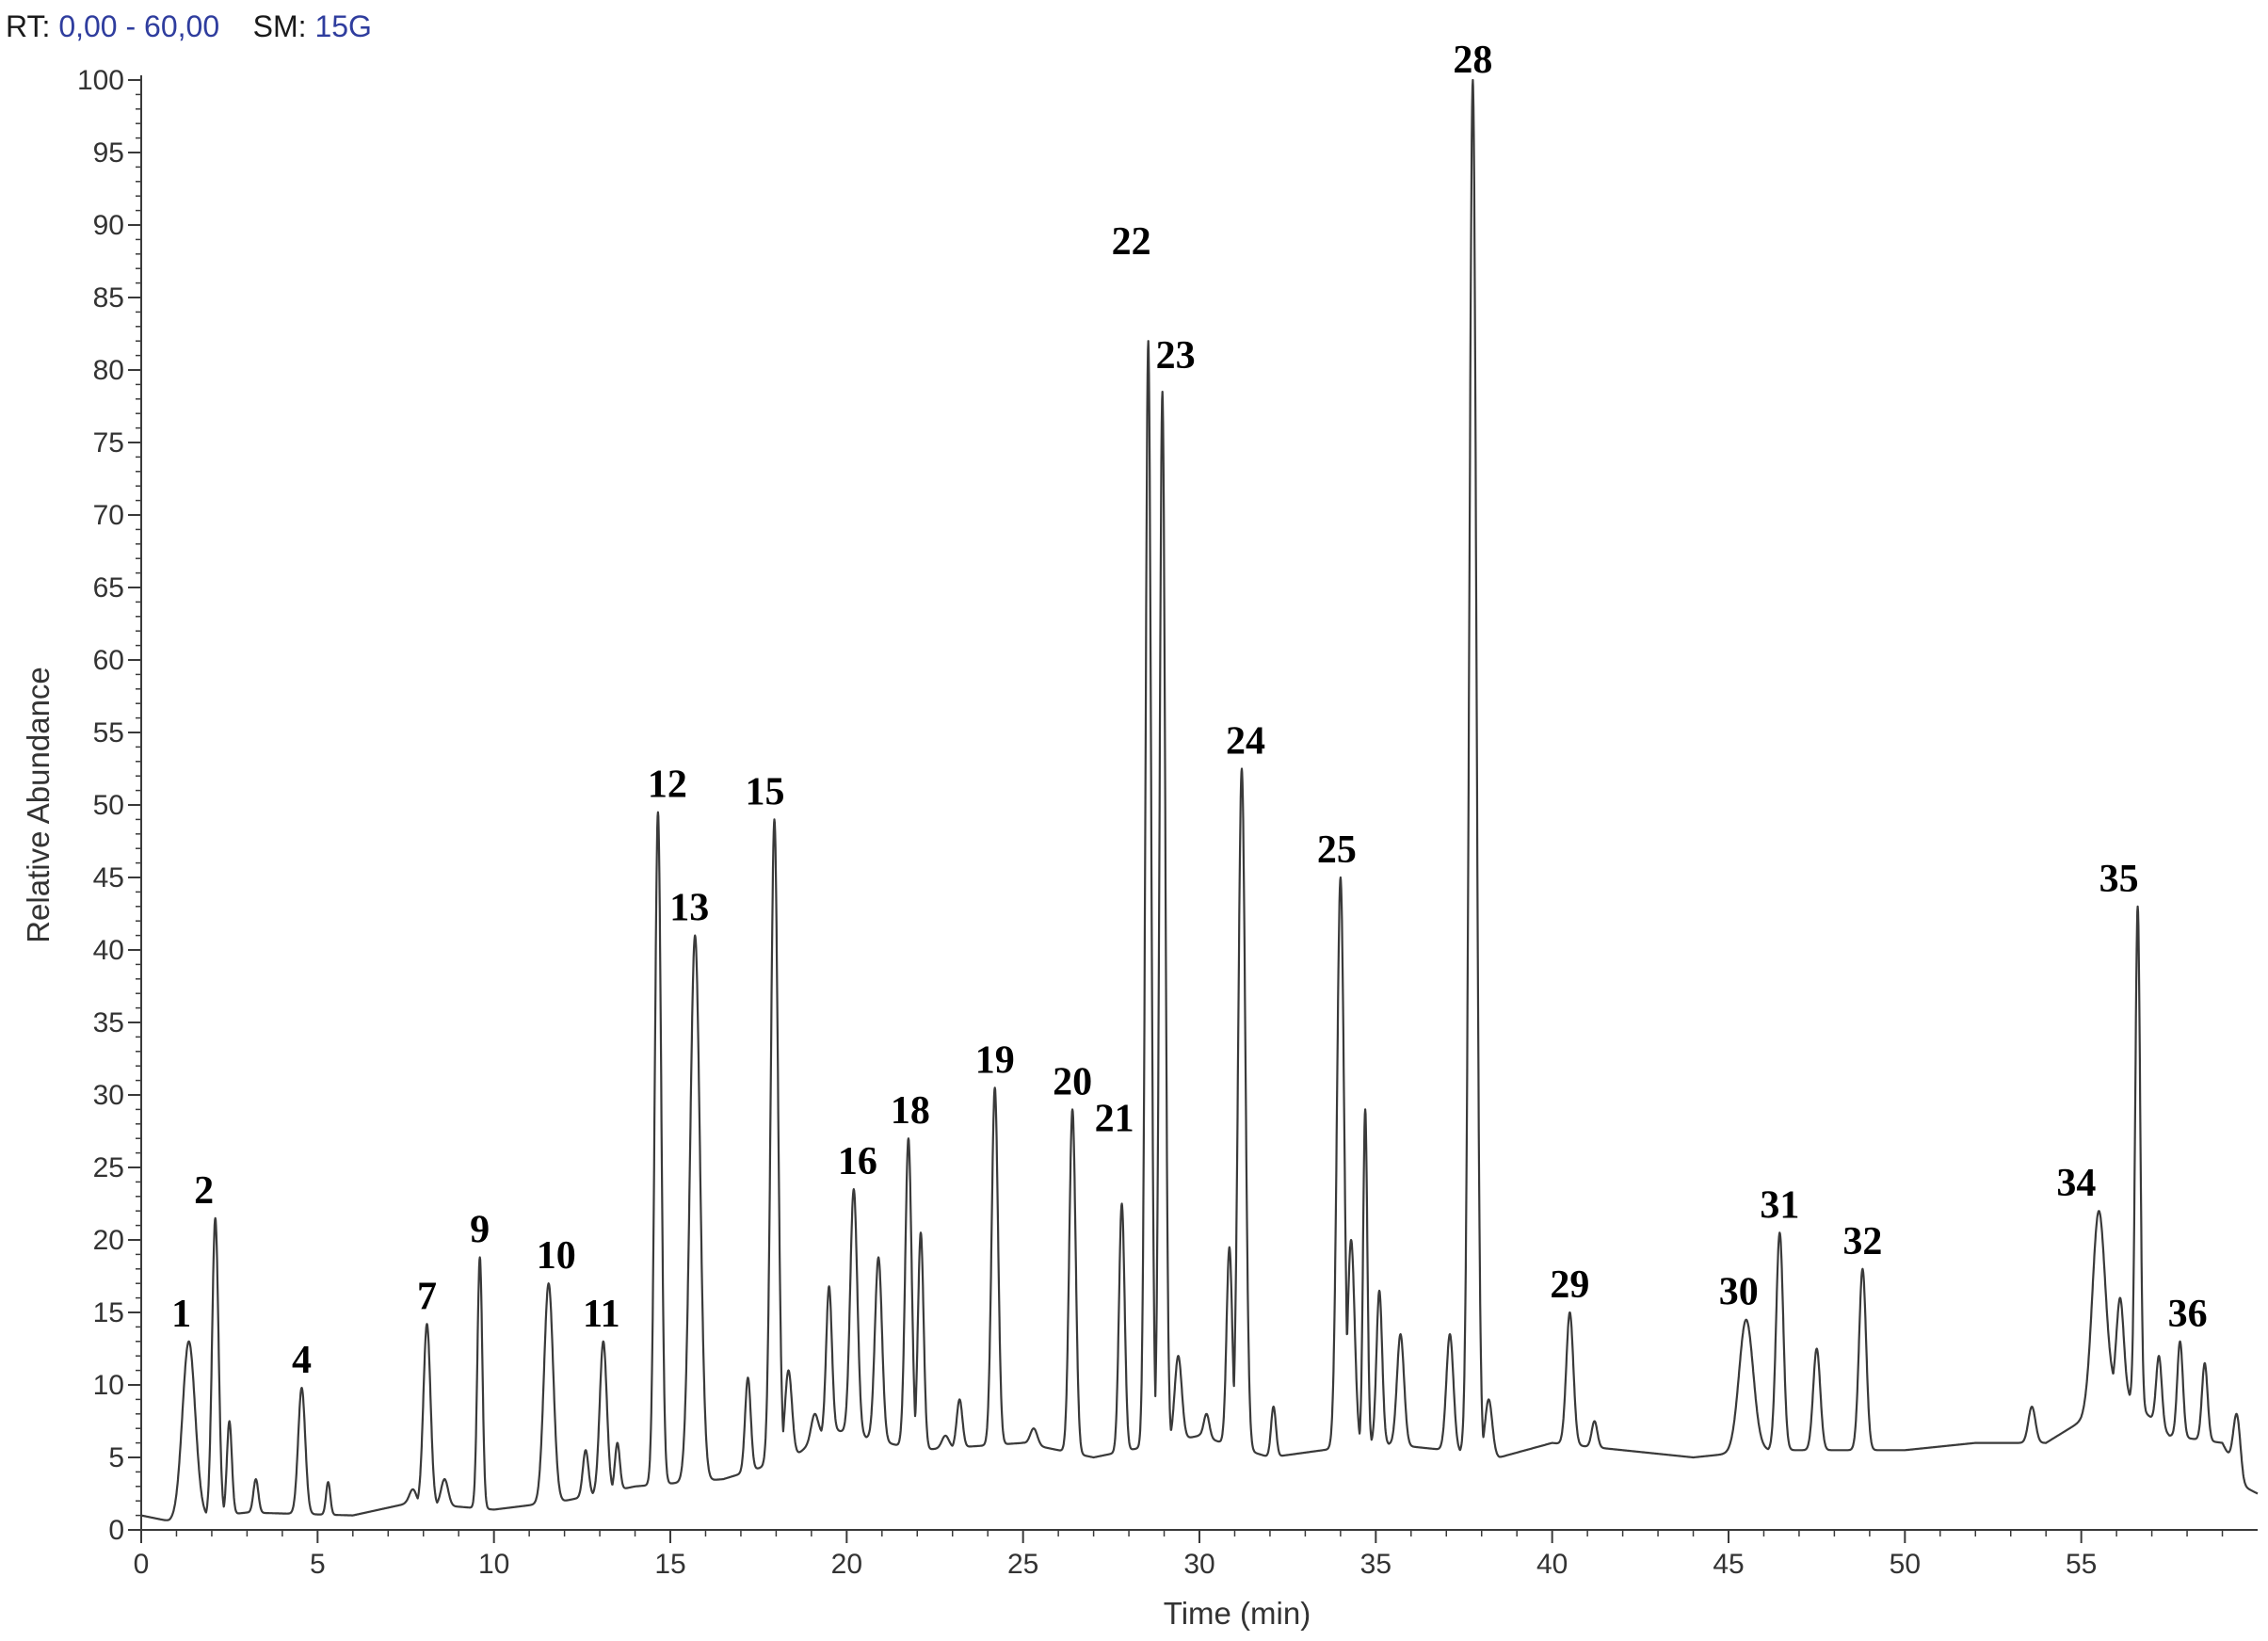 The height and width of the screenshot is (1641, 2268). Describe the element at coordinates (1739, 1292) in the screenshot. I see `peak-label-30: 30` at that location.